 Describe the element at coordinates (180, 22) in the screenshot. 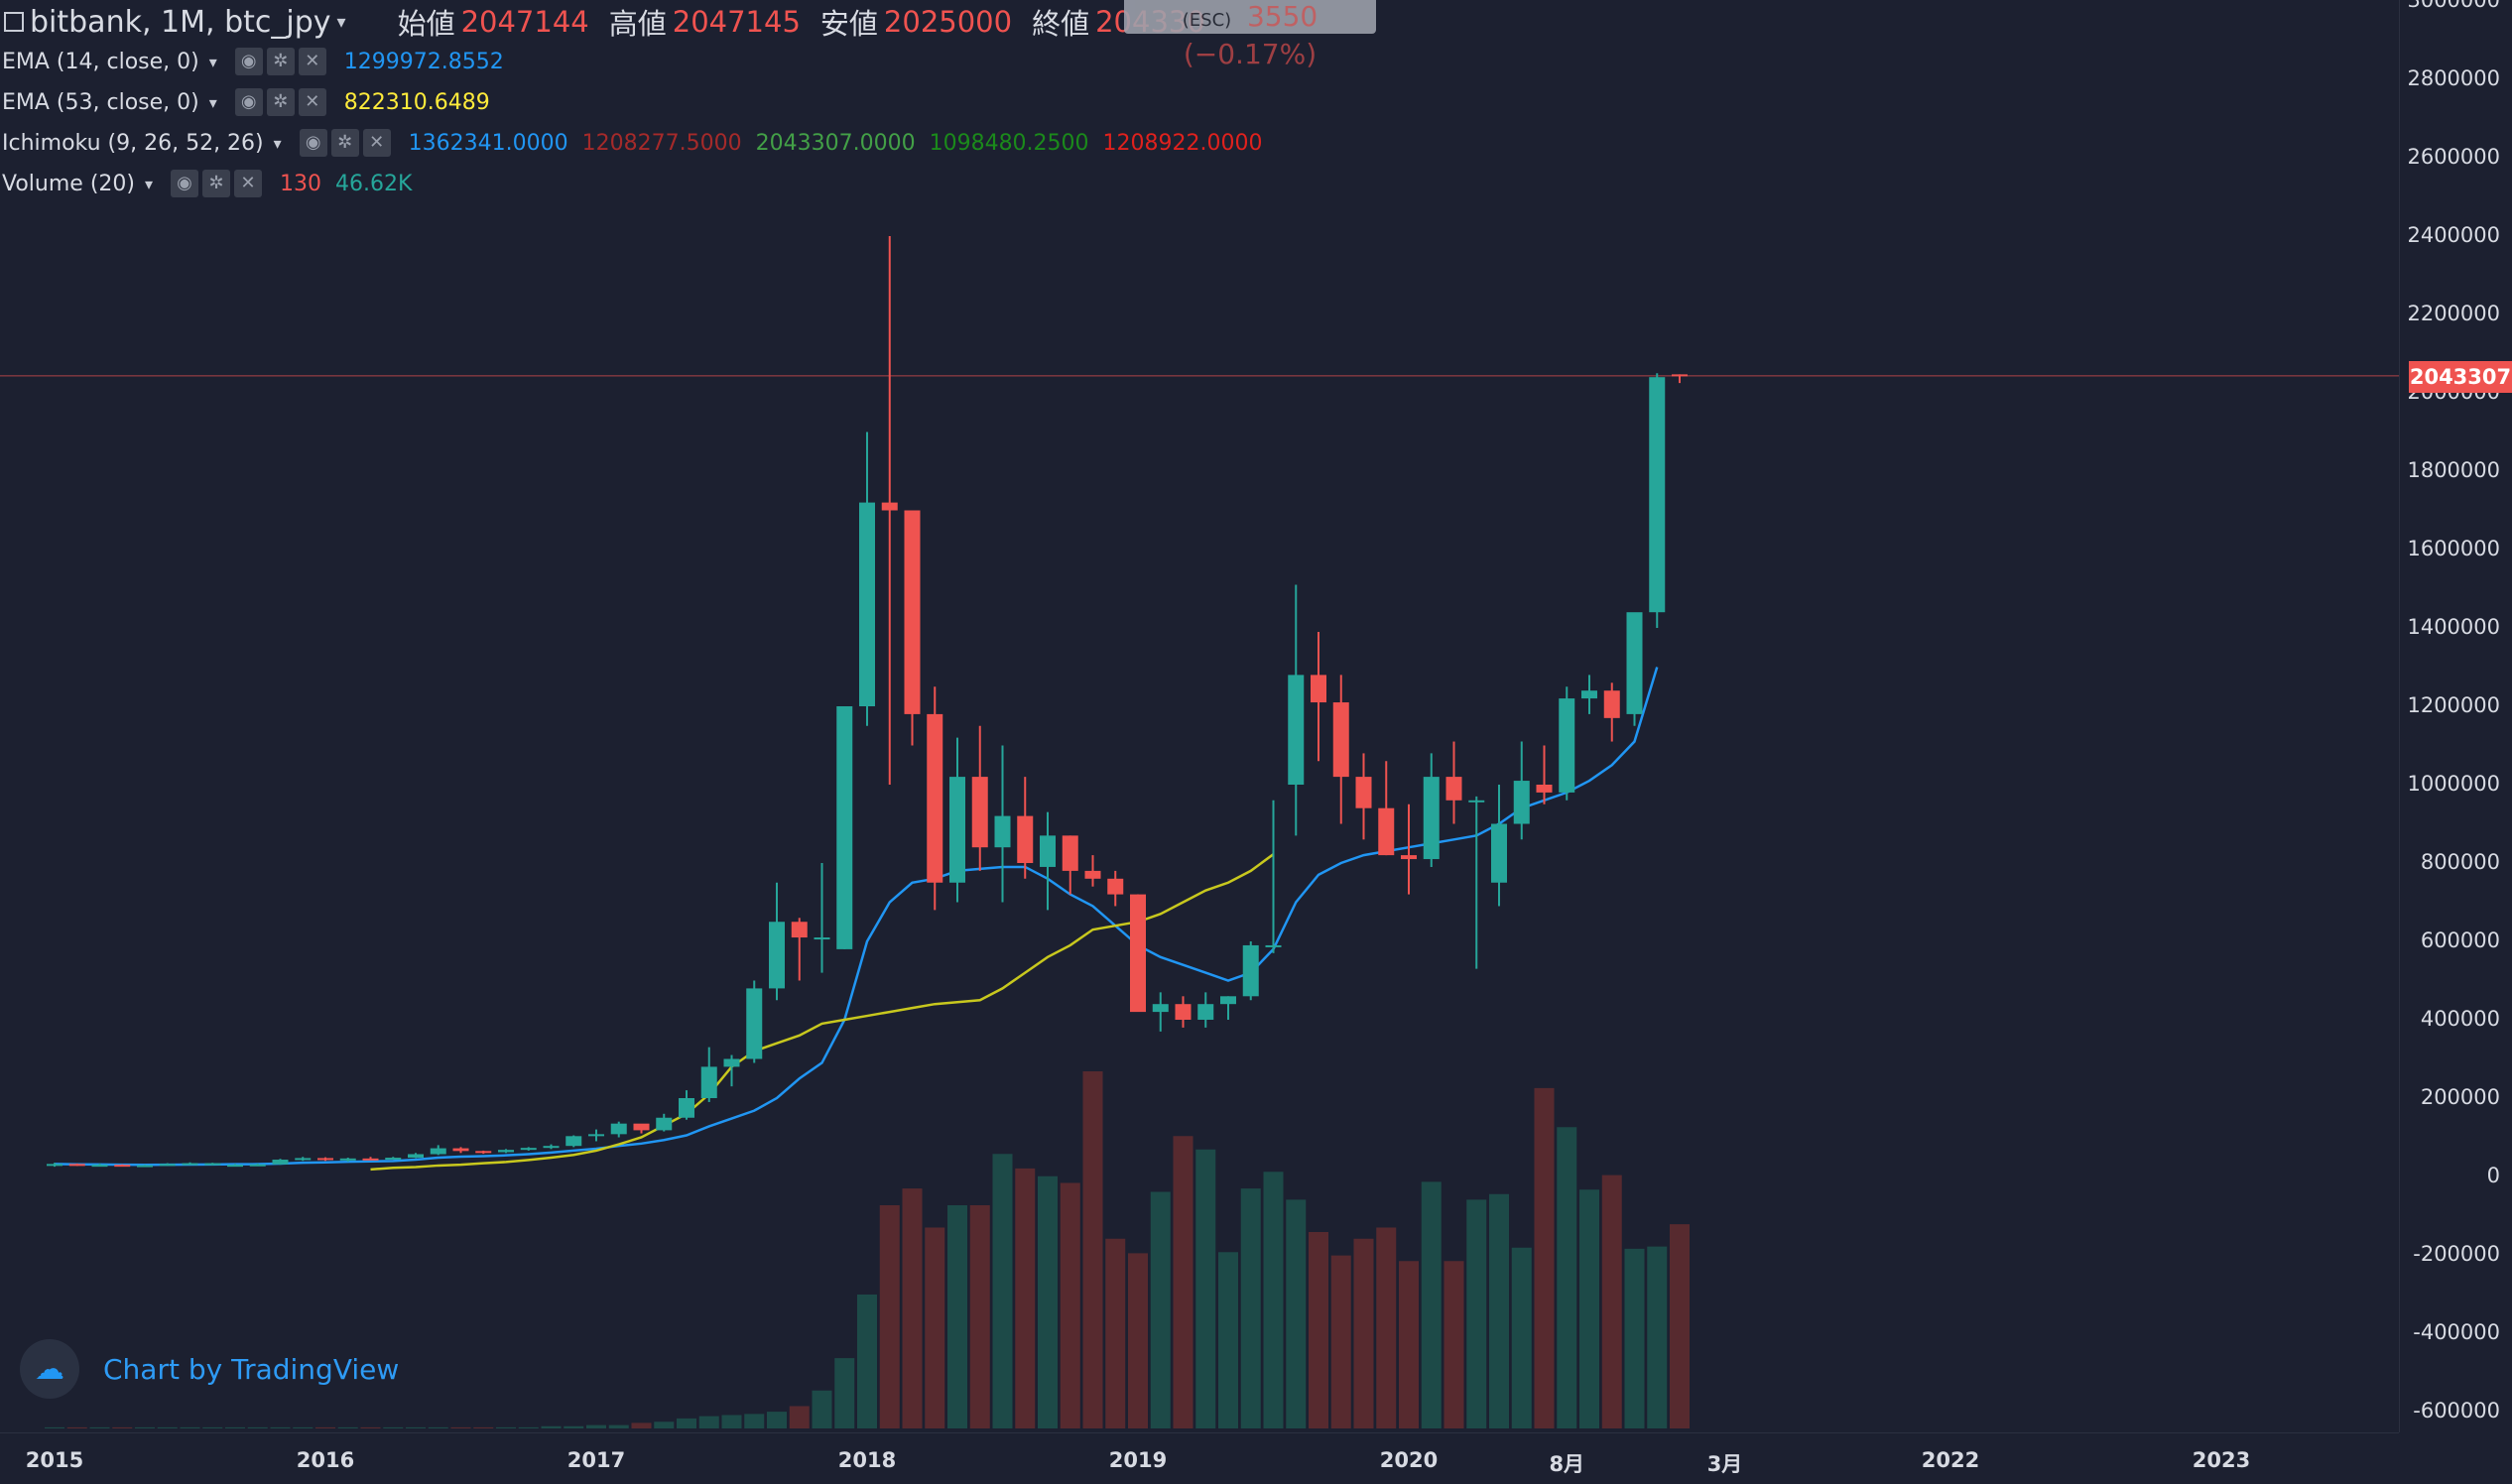

I see `symbol-label: bitbank, 1M, btc_jpy` at that location.